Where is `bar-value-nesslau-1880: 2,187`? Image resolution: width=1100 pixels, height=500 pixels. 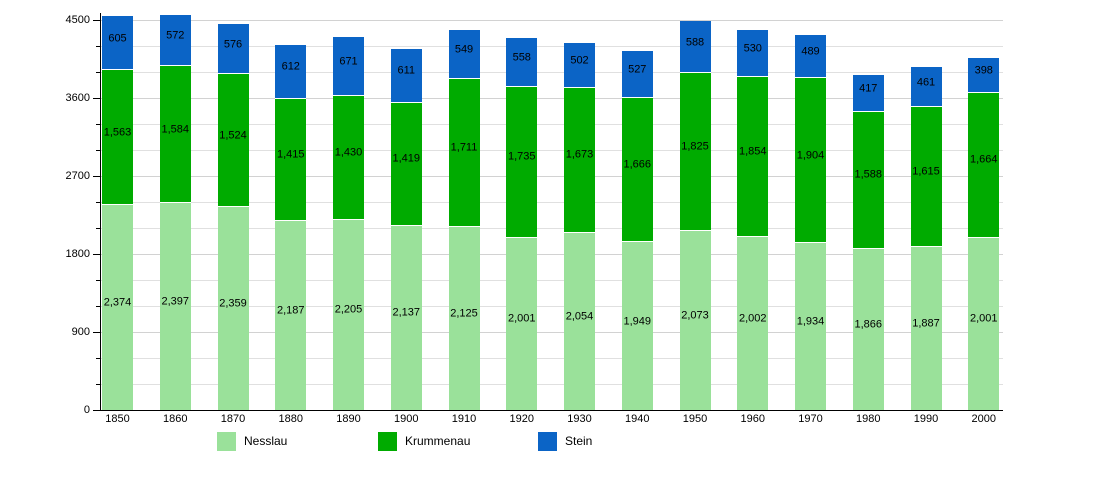
bar-value-nesslau-1880: 2,187 is located at coordinates (290, 310).